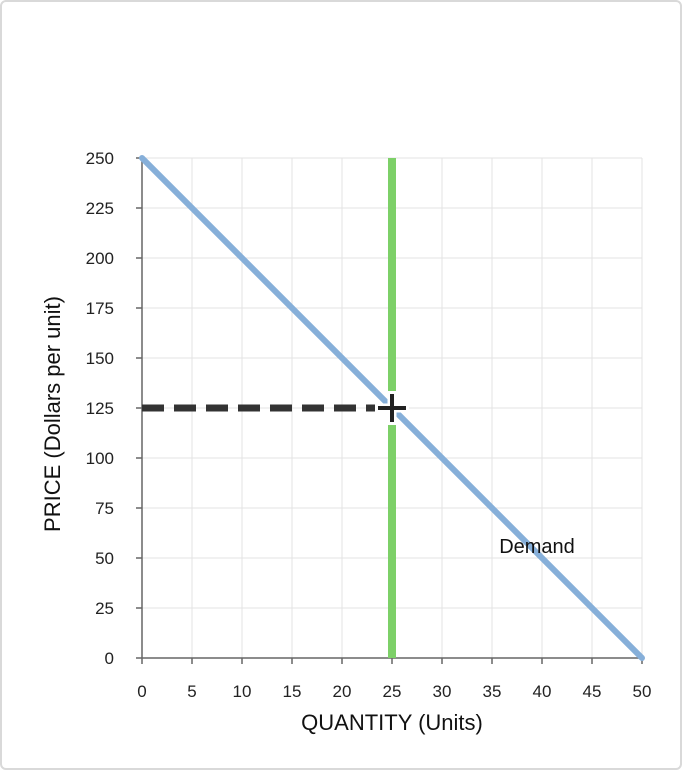  I want to click on y-axis-title: PRICE (Dollars per unit), so click(52, 414).